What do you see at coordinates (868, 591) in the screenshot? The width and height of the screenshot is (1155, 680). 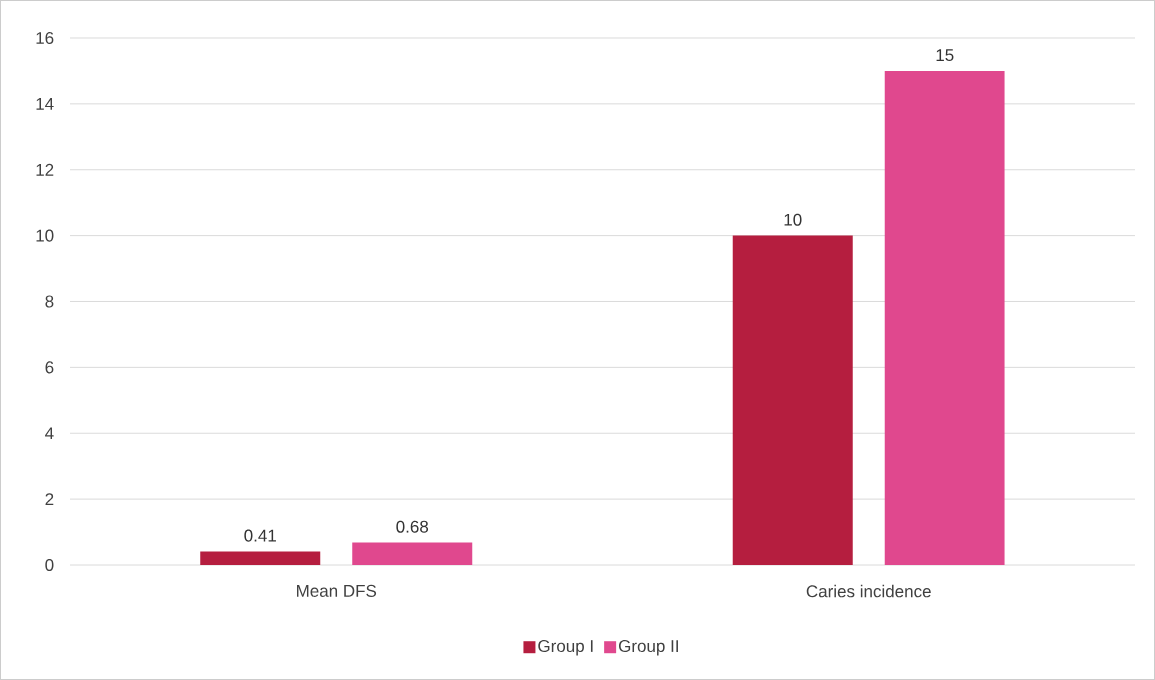 I see `x-tick-label: Caries incidence` at bounding box center [868, 591].